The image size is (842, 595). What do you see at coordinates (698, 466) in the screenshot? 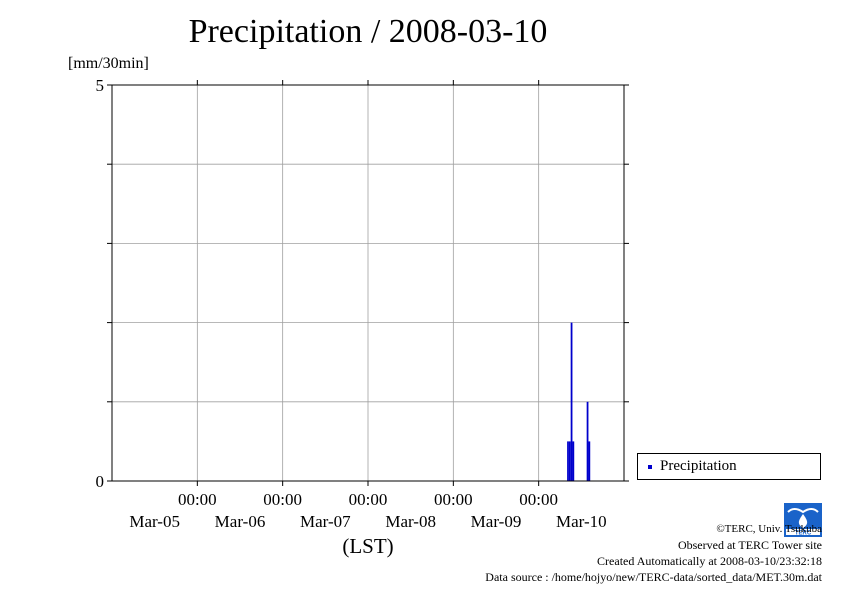
I see `legend-label: Precipitation` at bounding box center [698, 466].